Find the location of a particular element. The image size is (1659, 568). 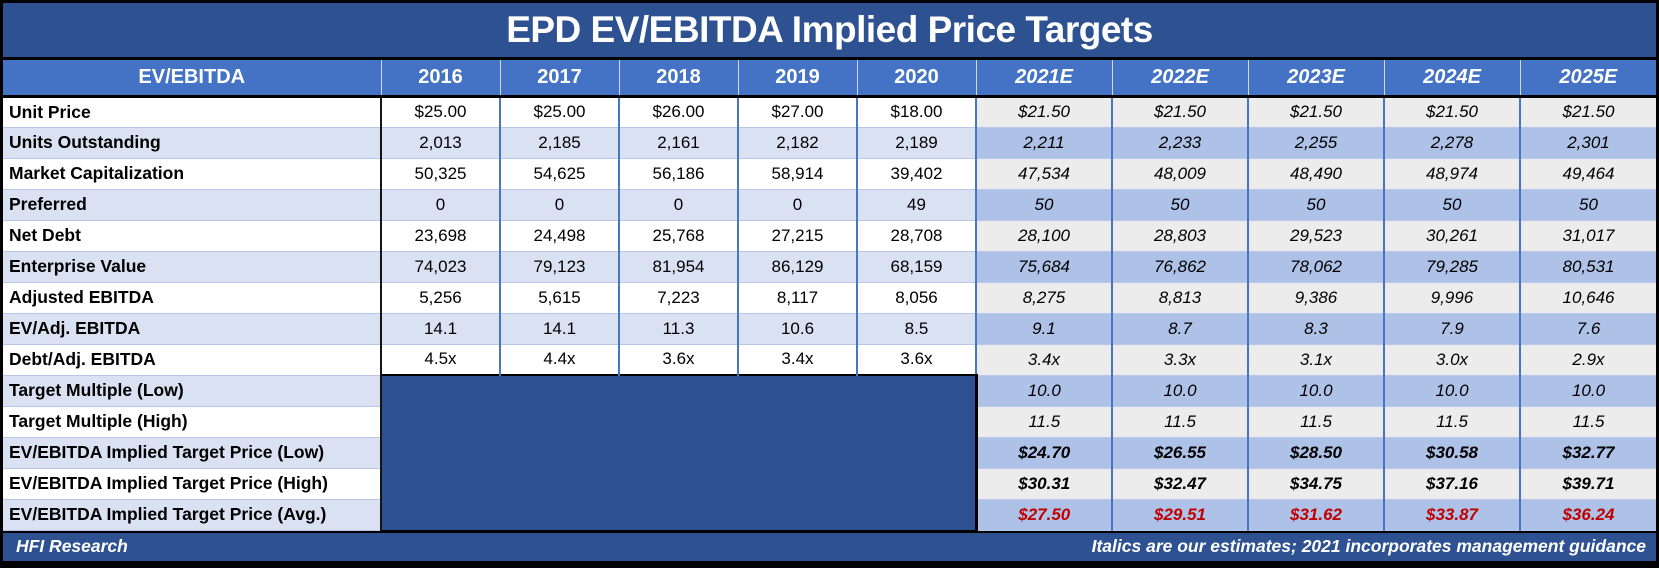

cell-historical: 86,129 is located at coordinates (798, 267).